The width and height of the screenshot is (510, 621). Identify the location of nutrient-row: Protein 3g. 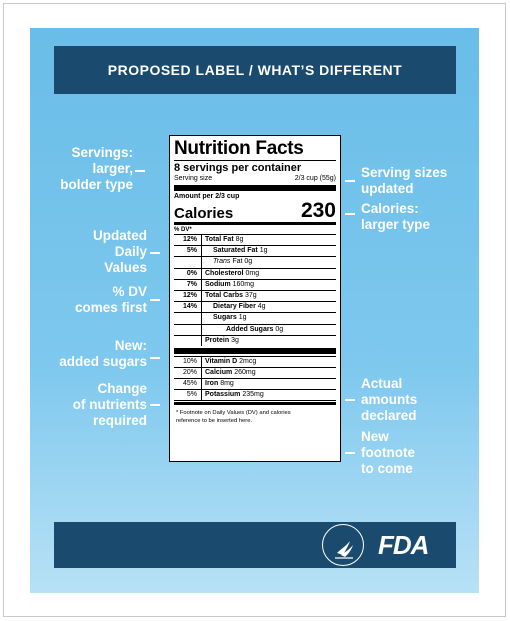
(255, 340).